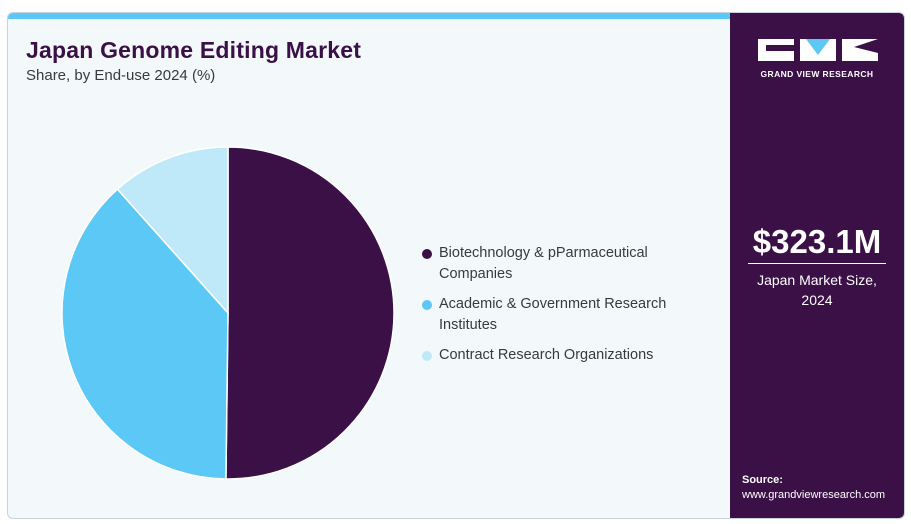  I want to click on chart-subtitle: Share, by End-use 2024 (%), so click(121, 75).